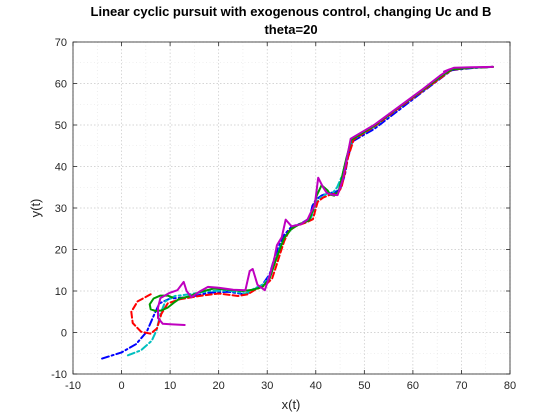  What do you see at coordinates (59, 375) in the screenshot?
I see `y-tick-label: -10` at bounding box center [59, 375].